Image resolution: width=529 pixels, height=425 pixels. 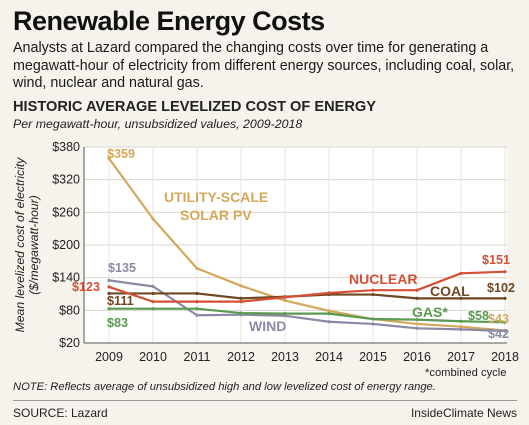 I want to click on y-tick-label: $200, so click(x=66, y=245).